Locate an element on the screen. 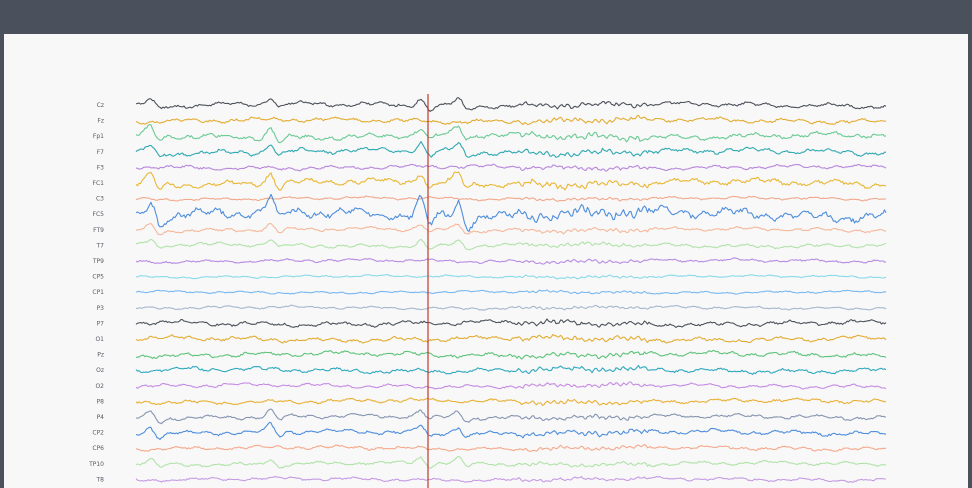 The height and width of the screenshot is (488, 972). eeg-channel-t8: T8 is located at coordinates (491, 479).